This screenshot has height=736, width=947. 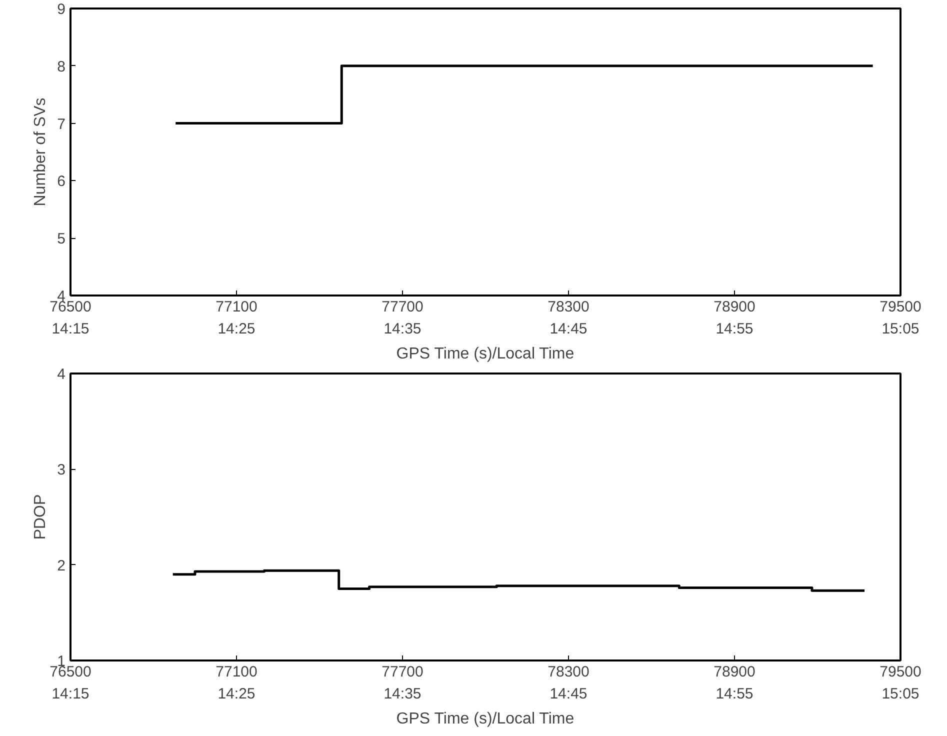 What do you see at coordinates (61, 470) in the screenshot?
I see `y-tick-label: 3` at bounding box center [61, 470].